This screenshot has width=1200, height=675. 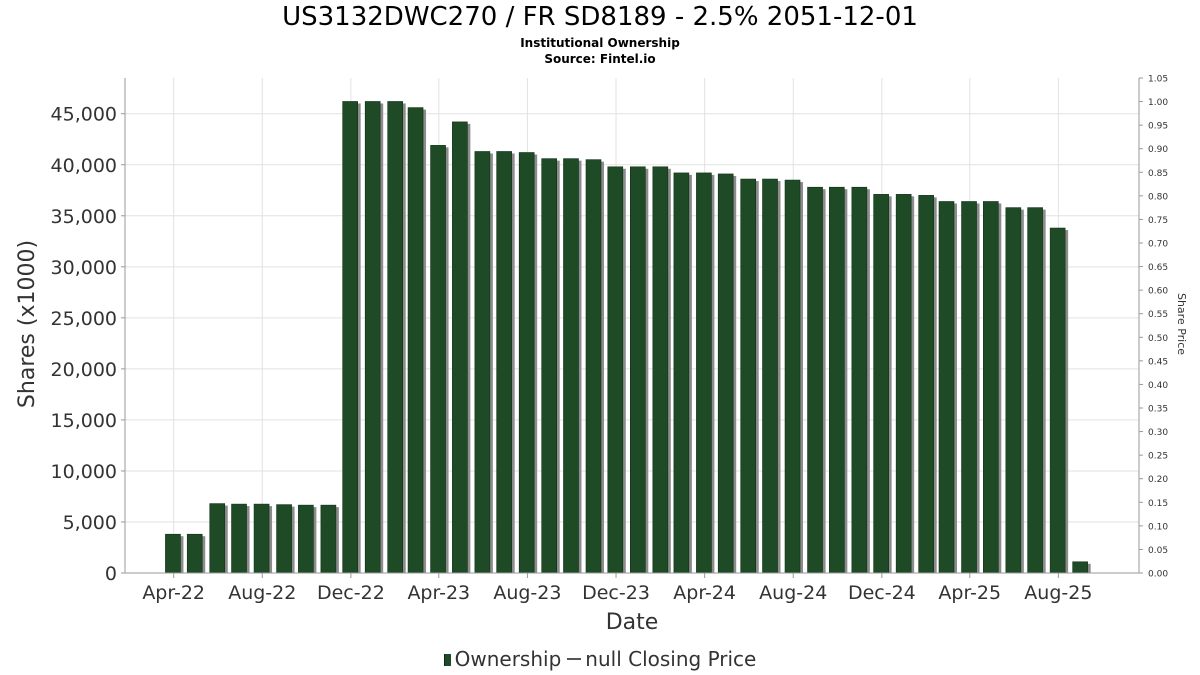 What do you see at coordinates (1158, 80) in the screenshot?
I see `y2-tick-label: 1.05` at bounding box center [1158, 80].